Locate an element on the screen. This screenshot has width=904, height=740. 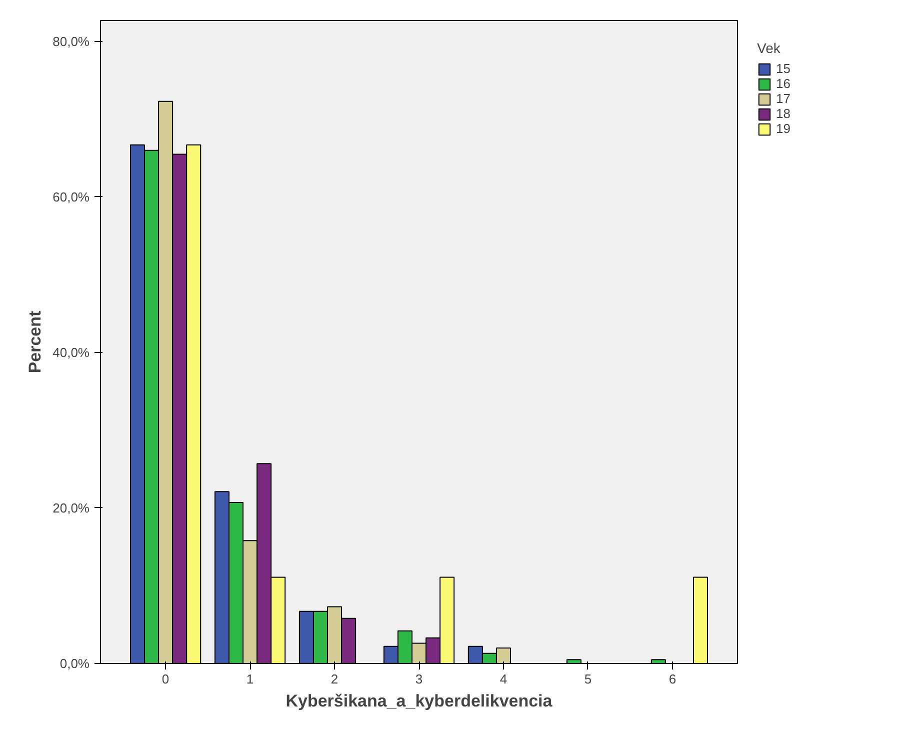
x-tick-label: 3 is located at coordinates (419, 679).